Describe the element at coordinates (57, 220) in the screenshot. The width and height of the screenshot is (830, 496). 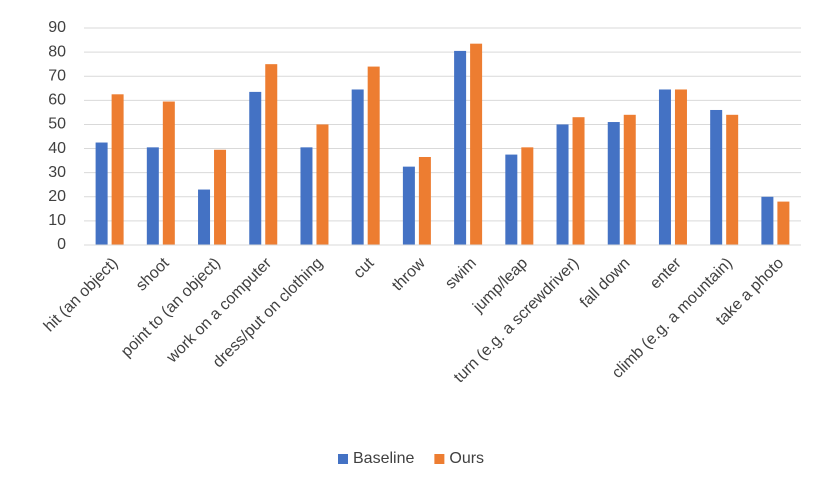
I see `y-tick-label: 10` at that location.